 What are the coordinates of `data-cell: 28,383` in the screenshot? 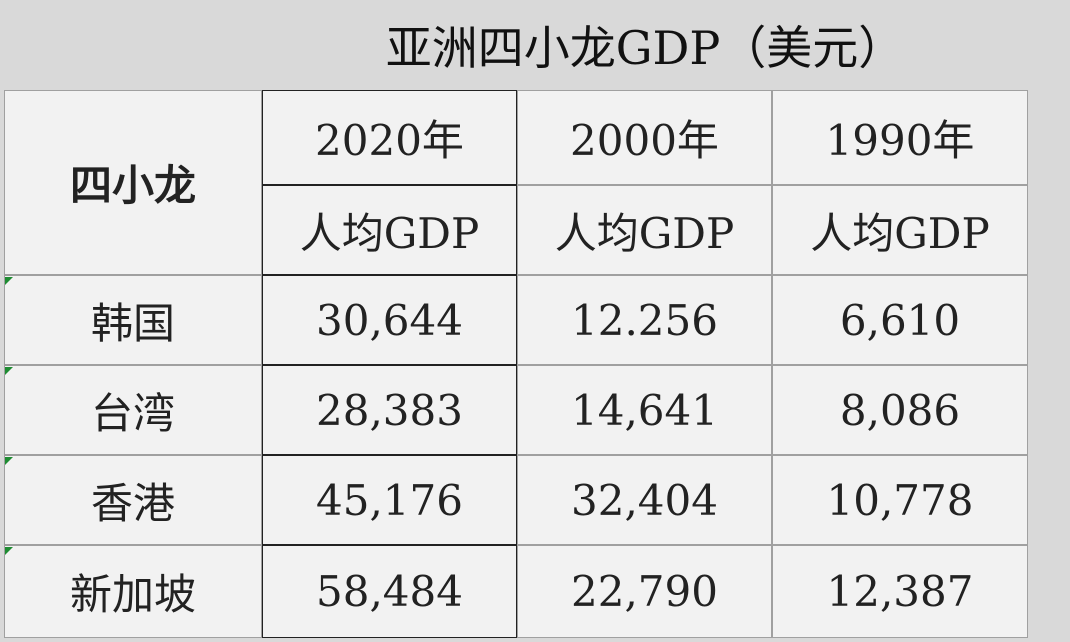 It's located at (389, 410).